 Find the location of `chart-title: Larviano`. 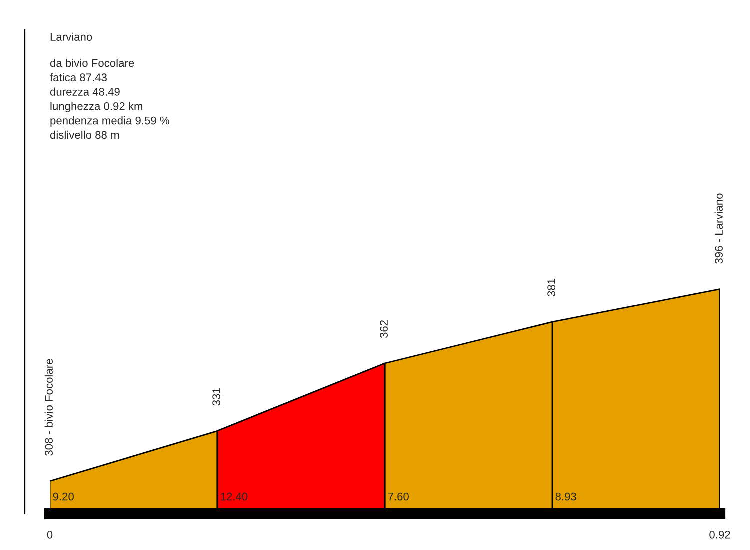

chart-title: Larviano is located at coordinates (71, 36).